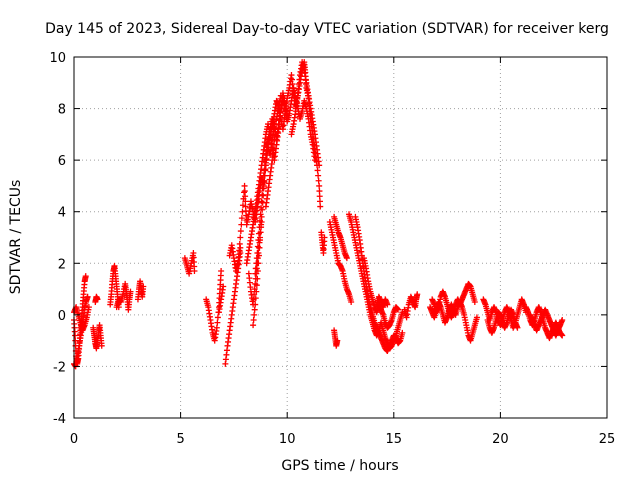 The width and height of the screenshot is (640, 480). Describe the element at coordinates (287, 439) in the screenshot. I see `x-tick-label: 10` at that location.